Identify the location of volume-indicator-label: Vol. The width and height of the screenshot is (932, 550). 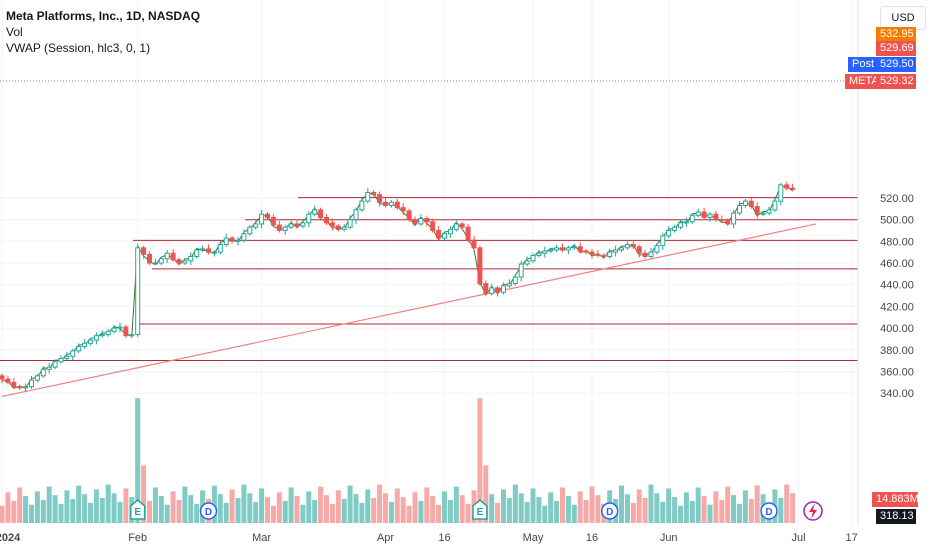
(14, 32).